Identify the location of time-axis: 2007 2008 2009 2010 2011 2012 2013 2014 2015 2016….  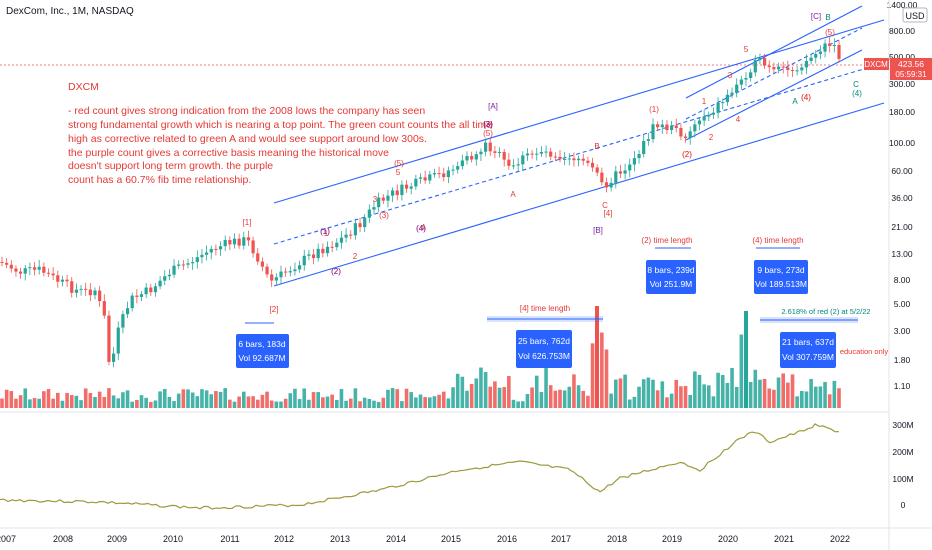
(425, 539).